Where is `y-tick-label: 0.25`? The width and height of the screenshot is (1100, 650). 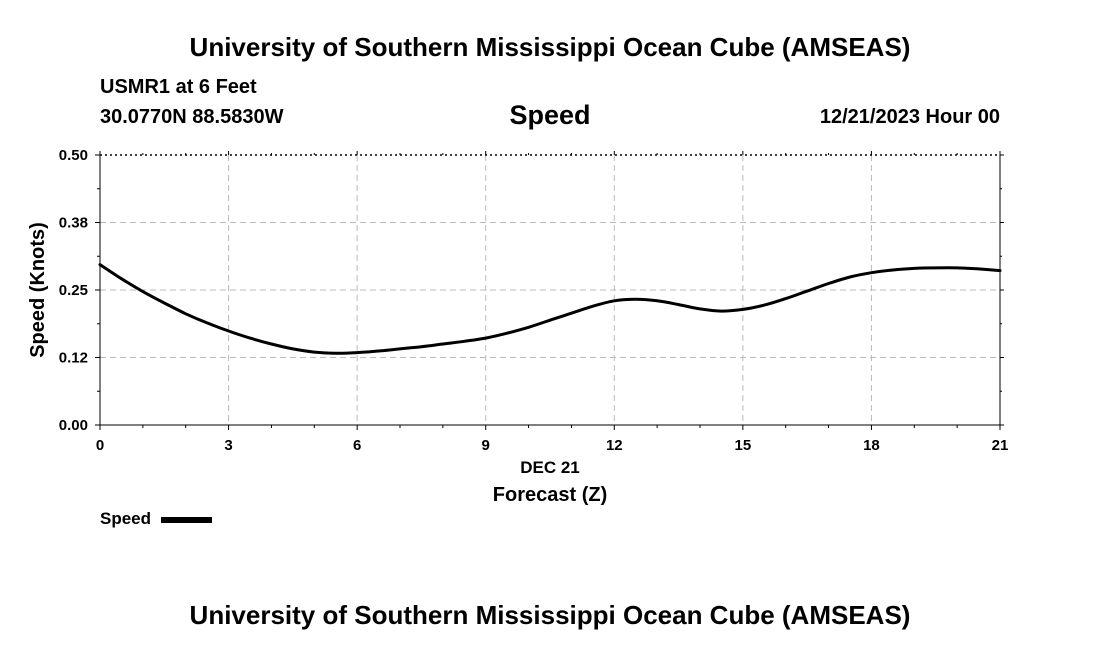 y-tick-label: 0.25 is located at coordinates (73, 290).